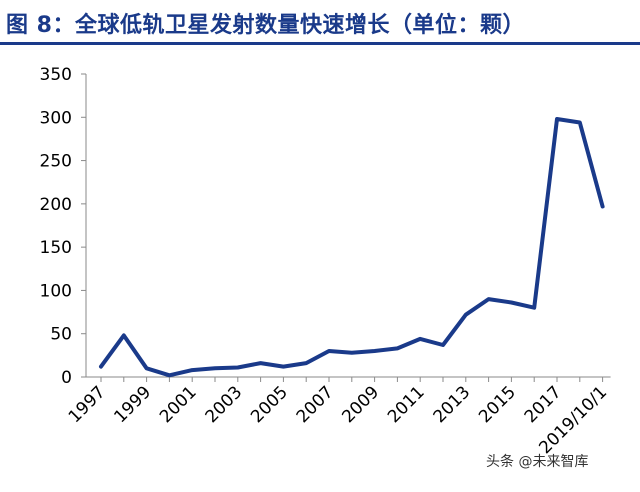  I want to click on x-tick-label: 2011, so click(406, 404).